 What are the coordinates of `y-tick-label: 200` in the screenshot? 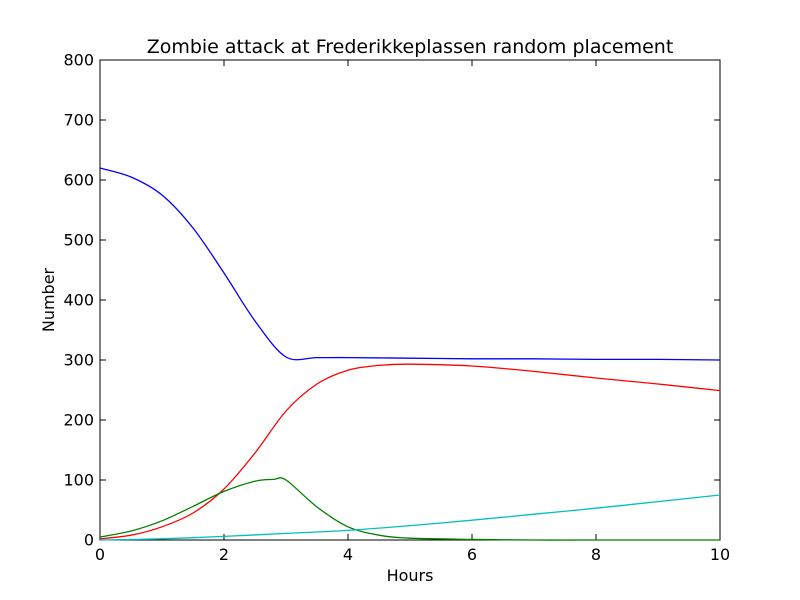 It's located at (78, 420).